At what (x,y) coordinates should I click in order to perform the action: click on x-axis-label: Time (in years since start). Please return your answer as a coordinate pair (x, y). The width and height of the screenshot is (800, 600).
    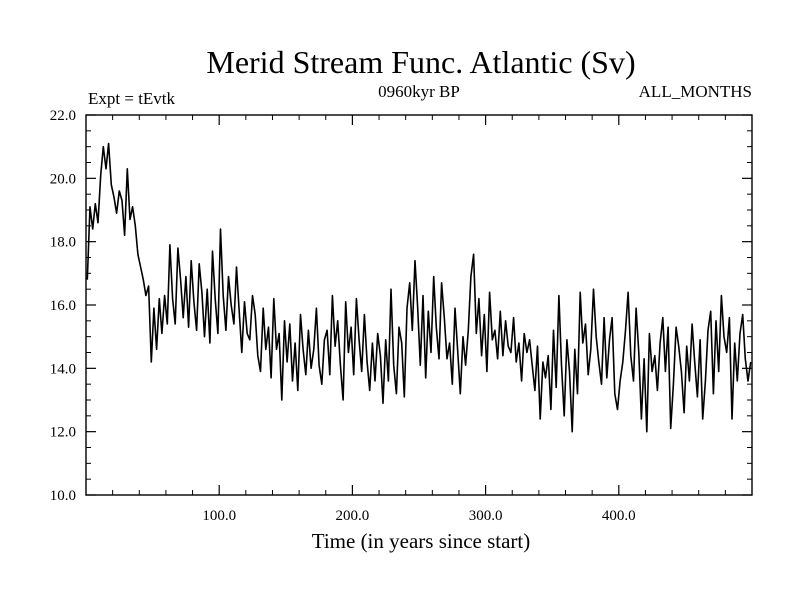
    Looking at the image, I should click on (421, 541).